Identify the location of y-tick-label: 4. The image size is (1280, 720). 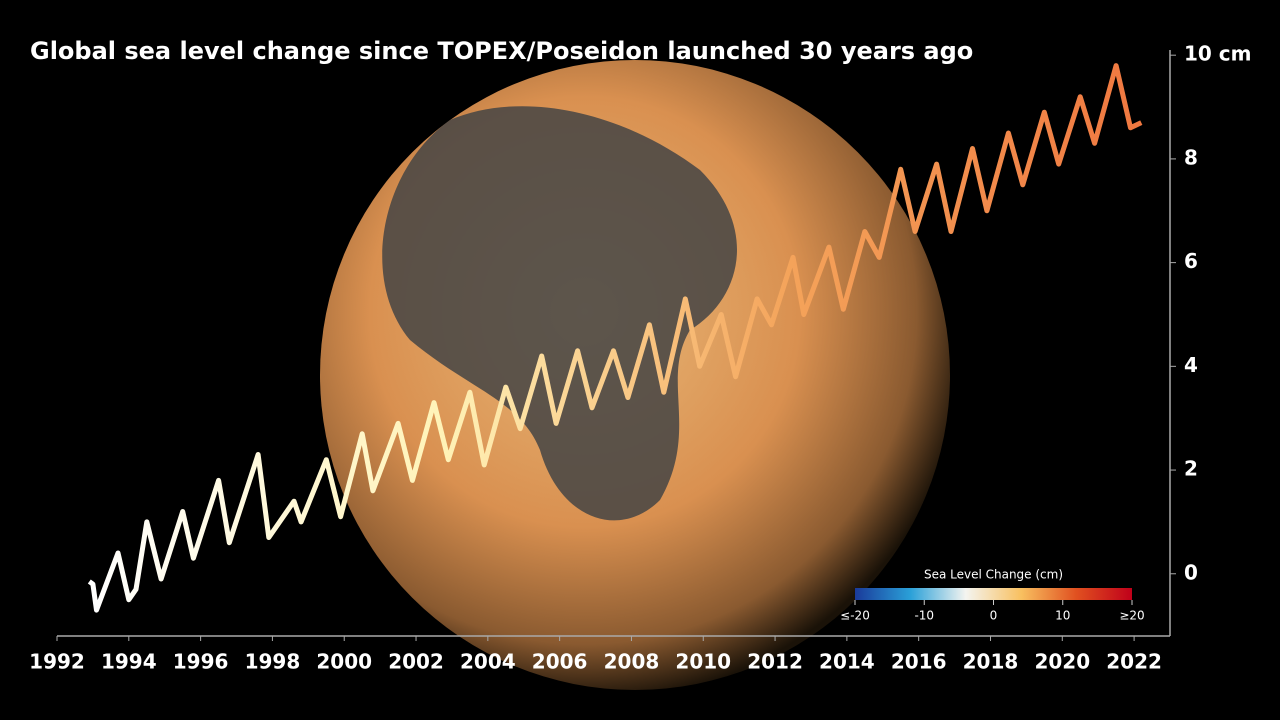
(1191, 365).